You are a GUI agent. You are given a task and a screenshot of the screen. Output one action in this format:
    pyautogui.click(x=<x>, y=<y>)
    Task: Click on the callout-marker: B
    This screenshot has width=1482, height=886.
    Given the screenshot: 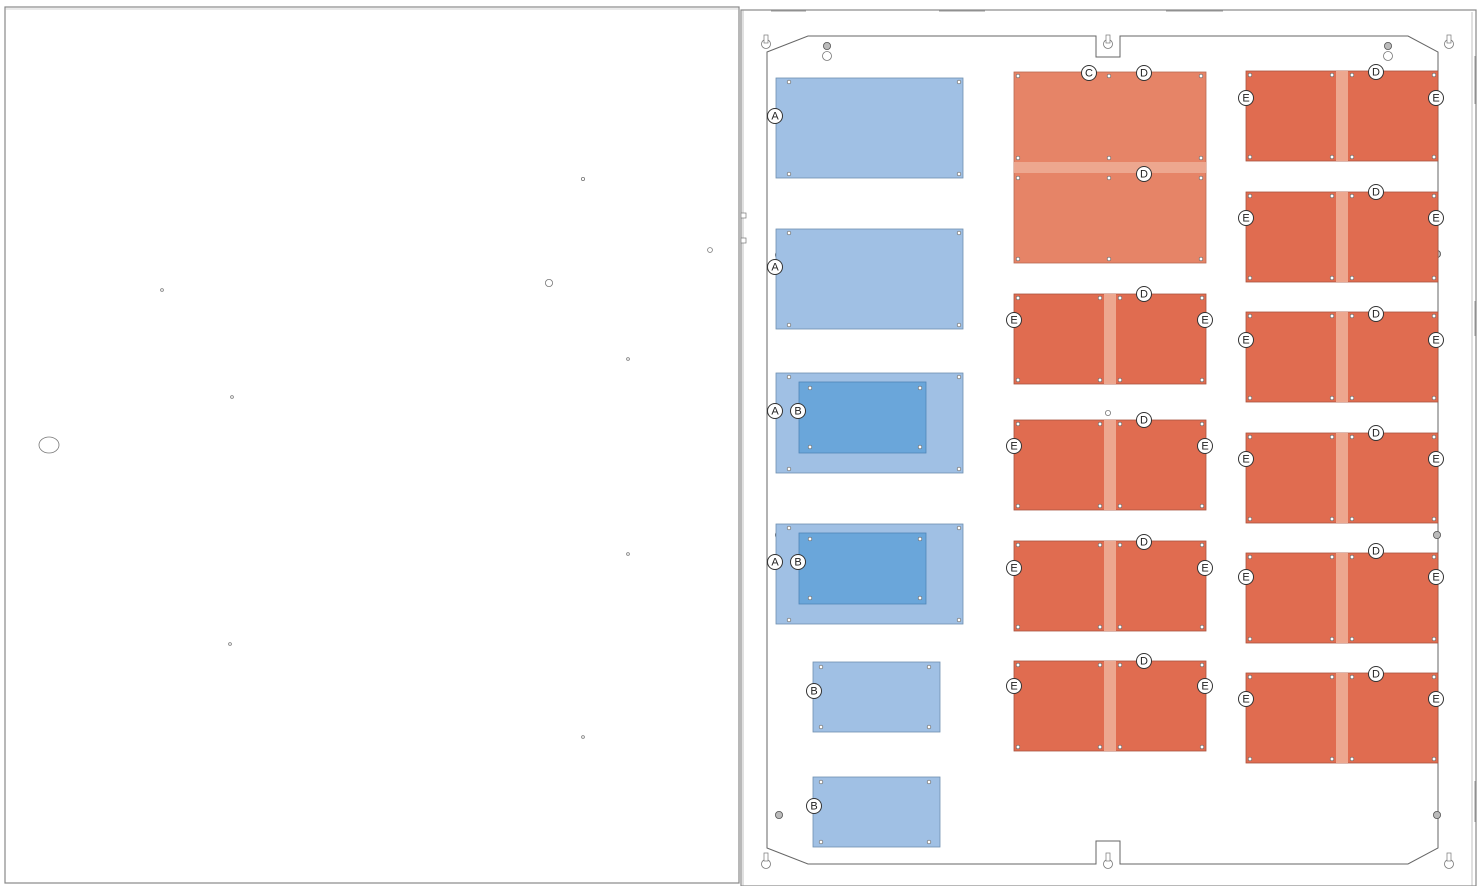 What is the action you would take?
    pyautogui.click(x=814, y=806)
    